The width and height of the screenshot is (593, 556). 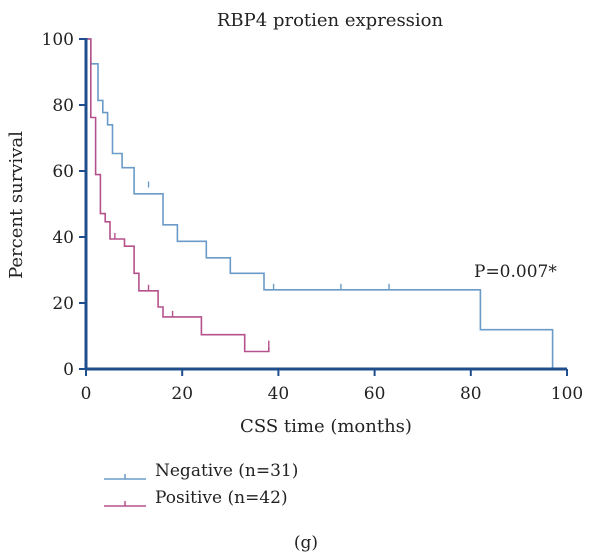 I want to click on y-tick-label: 80, so click(x=63, y=106).